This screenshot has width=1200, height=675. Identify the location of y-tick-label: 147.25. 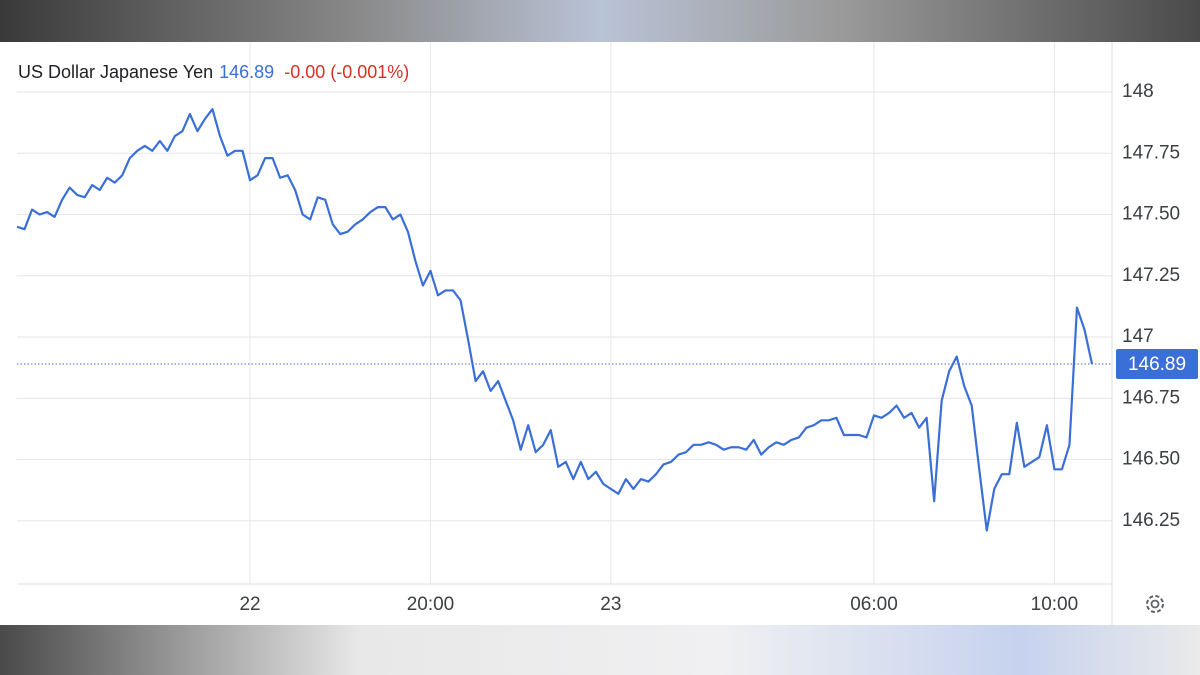
(1151, 275).